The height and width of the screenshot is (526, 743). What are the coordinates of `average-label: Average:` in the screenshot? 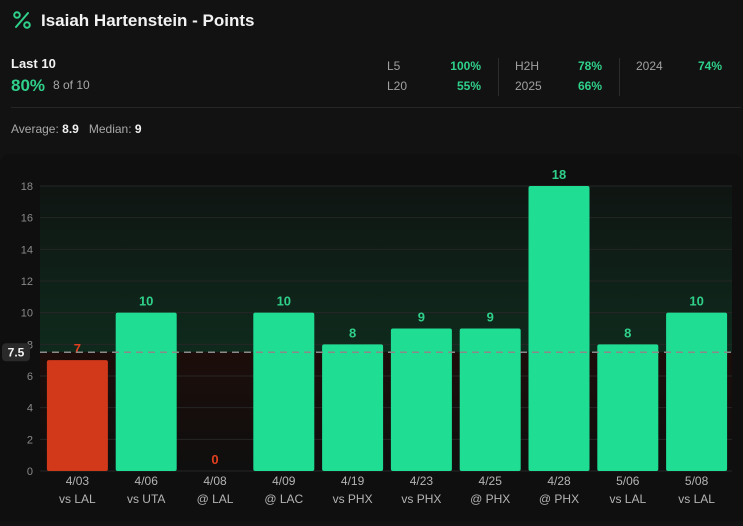 It's located at (35, 129).